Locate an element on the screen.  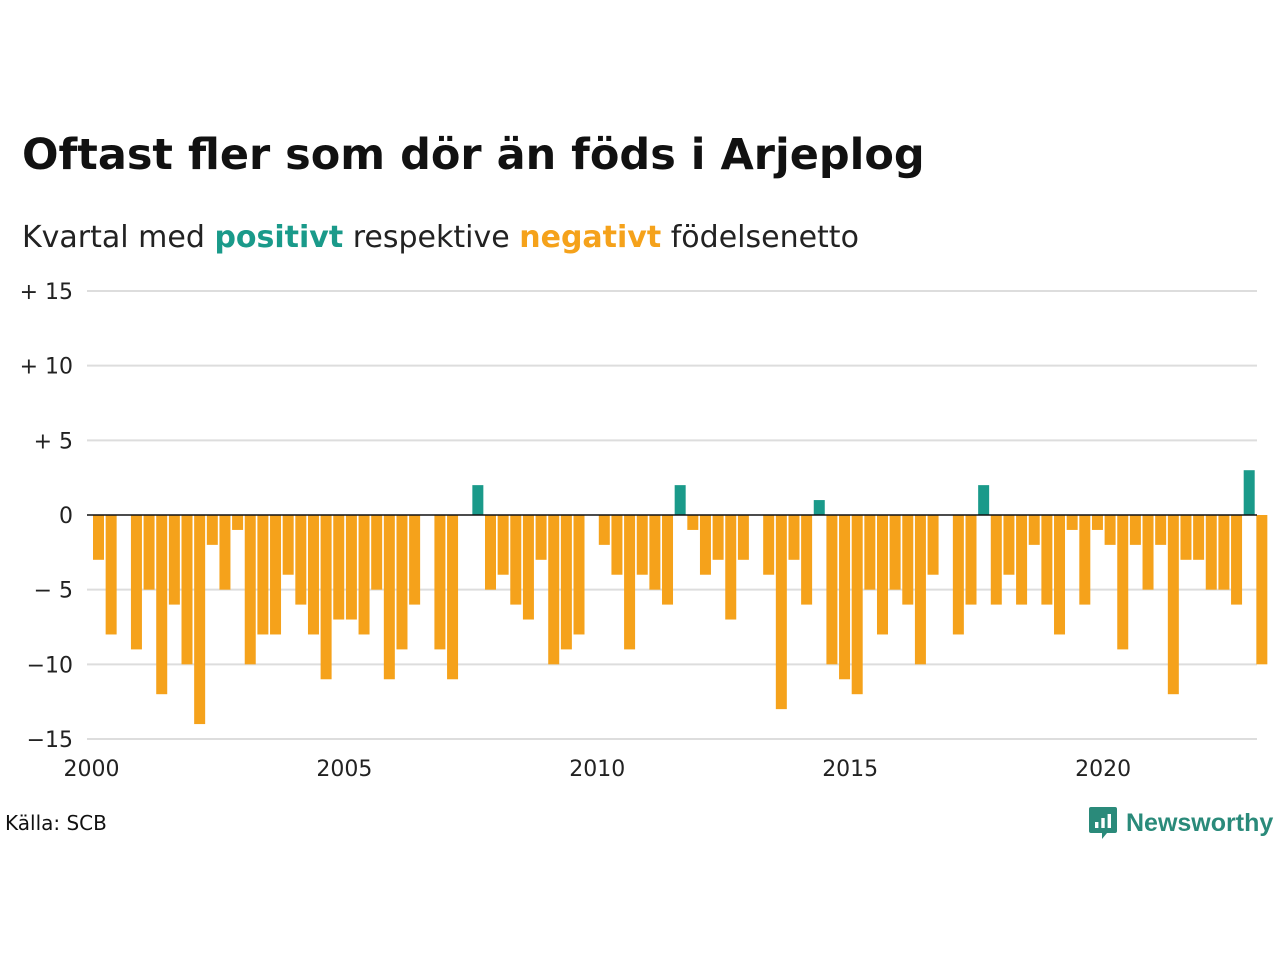
y-tick-label: + 5 is located at coordinates (53, 441).